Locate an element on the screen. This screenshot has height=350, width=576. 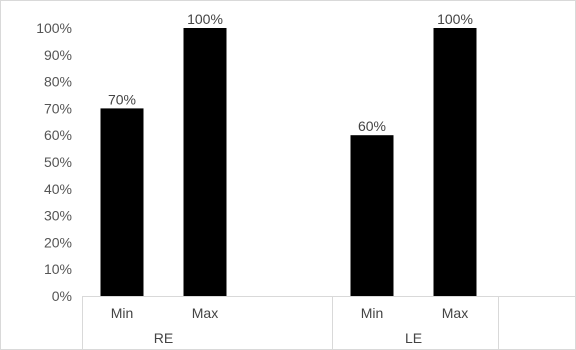
y-tick-label: 70% is located at coordinates (58, 108).